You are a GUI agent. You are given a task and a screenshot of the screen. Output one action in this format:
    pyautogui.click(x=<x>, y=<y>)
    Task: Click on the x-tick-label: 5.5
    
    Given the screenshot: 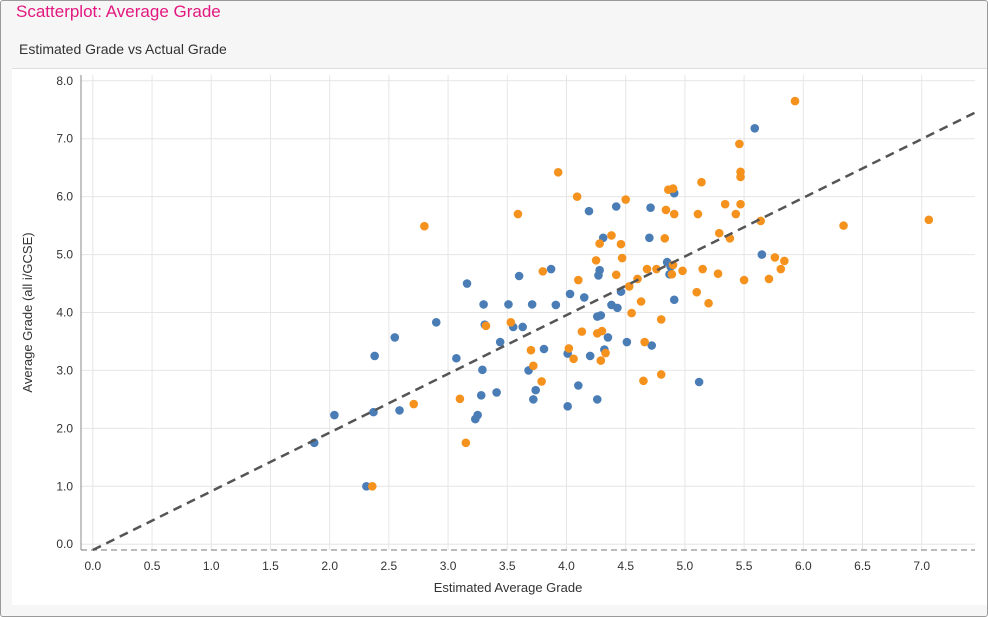 What is the action you would take?
    pyautogui.click(x=744, y=566)
    